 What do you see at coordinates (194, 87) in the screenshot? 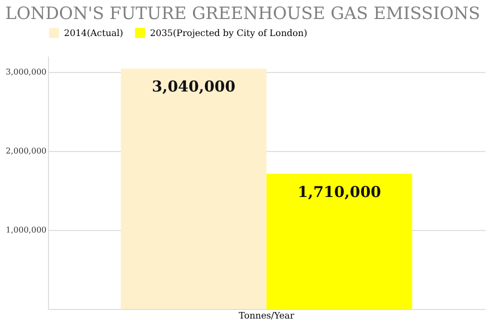
I see `data-label: 3,040,000` at bounding box center [194, 87].